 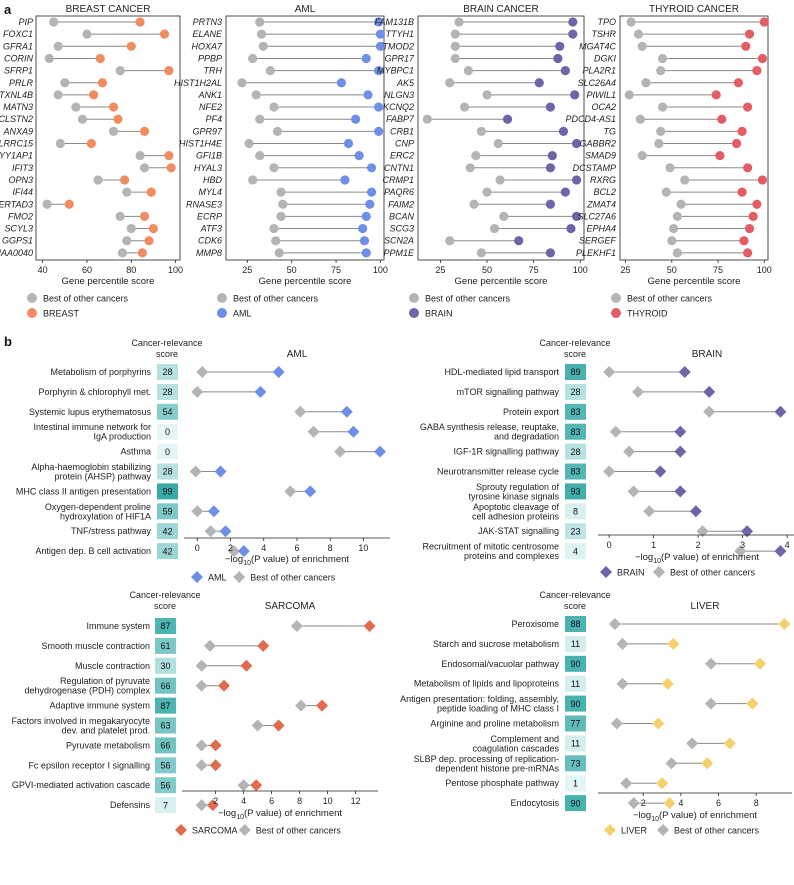 I want to click on score-value: 54, so click(x=167, y=412).